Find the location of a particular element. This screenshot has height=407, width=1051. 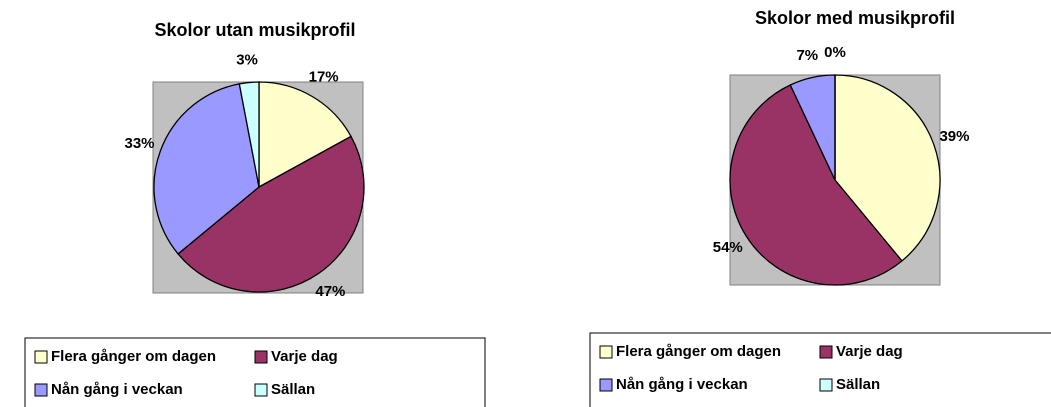

chart-title: Skolor utan musikprofil is located at coordinates (254, 30).